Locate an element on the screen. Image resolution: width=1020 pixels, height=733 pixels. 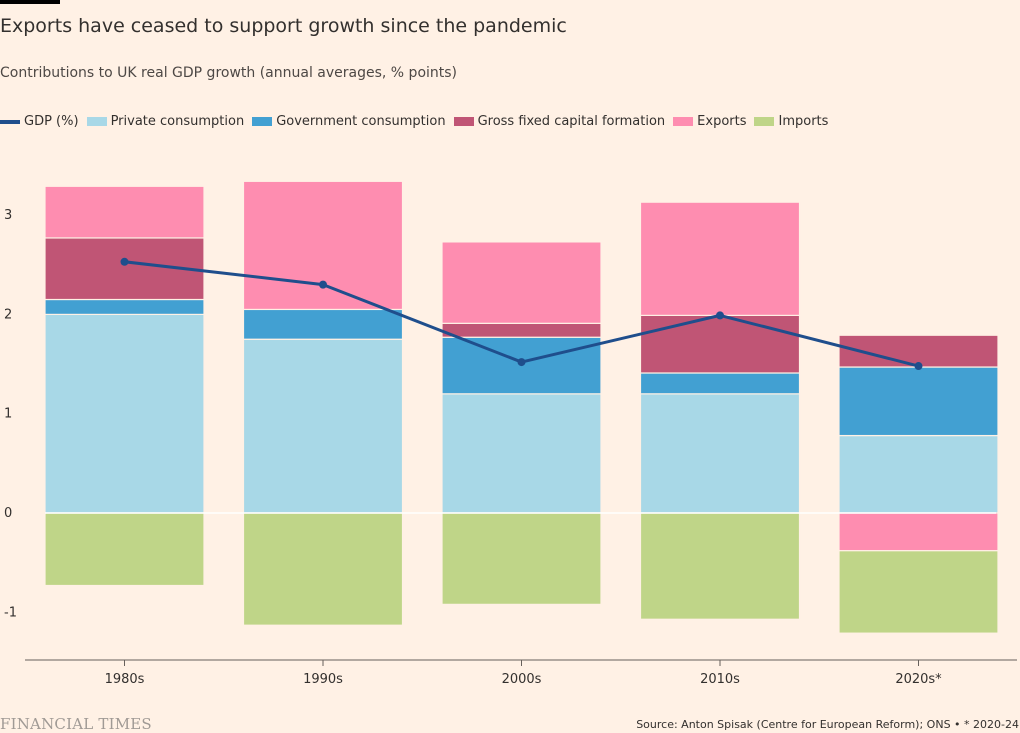
legend-label: Exports is located at coordinates (722, 121).